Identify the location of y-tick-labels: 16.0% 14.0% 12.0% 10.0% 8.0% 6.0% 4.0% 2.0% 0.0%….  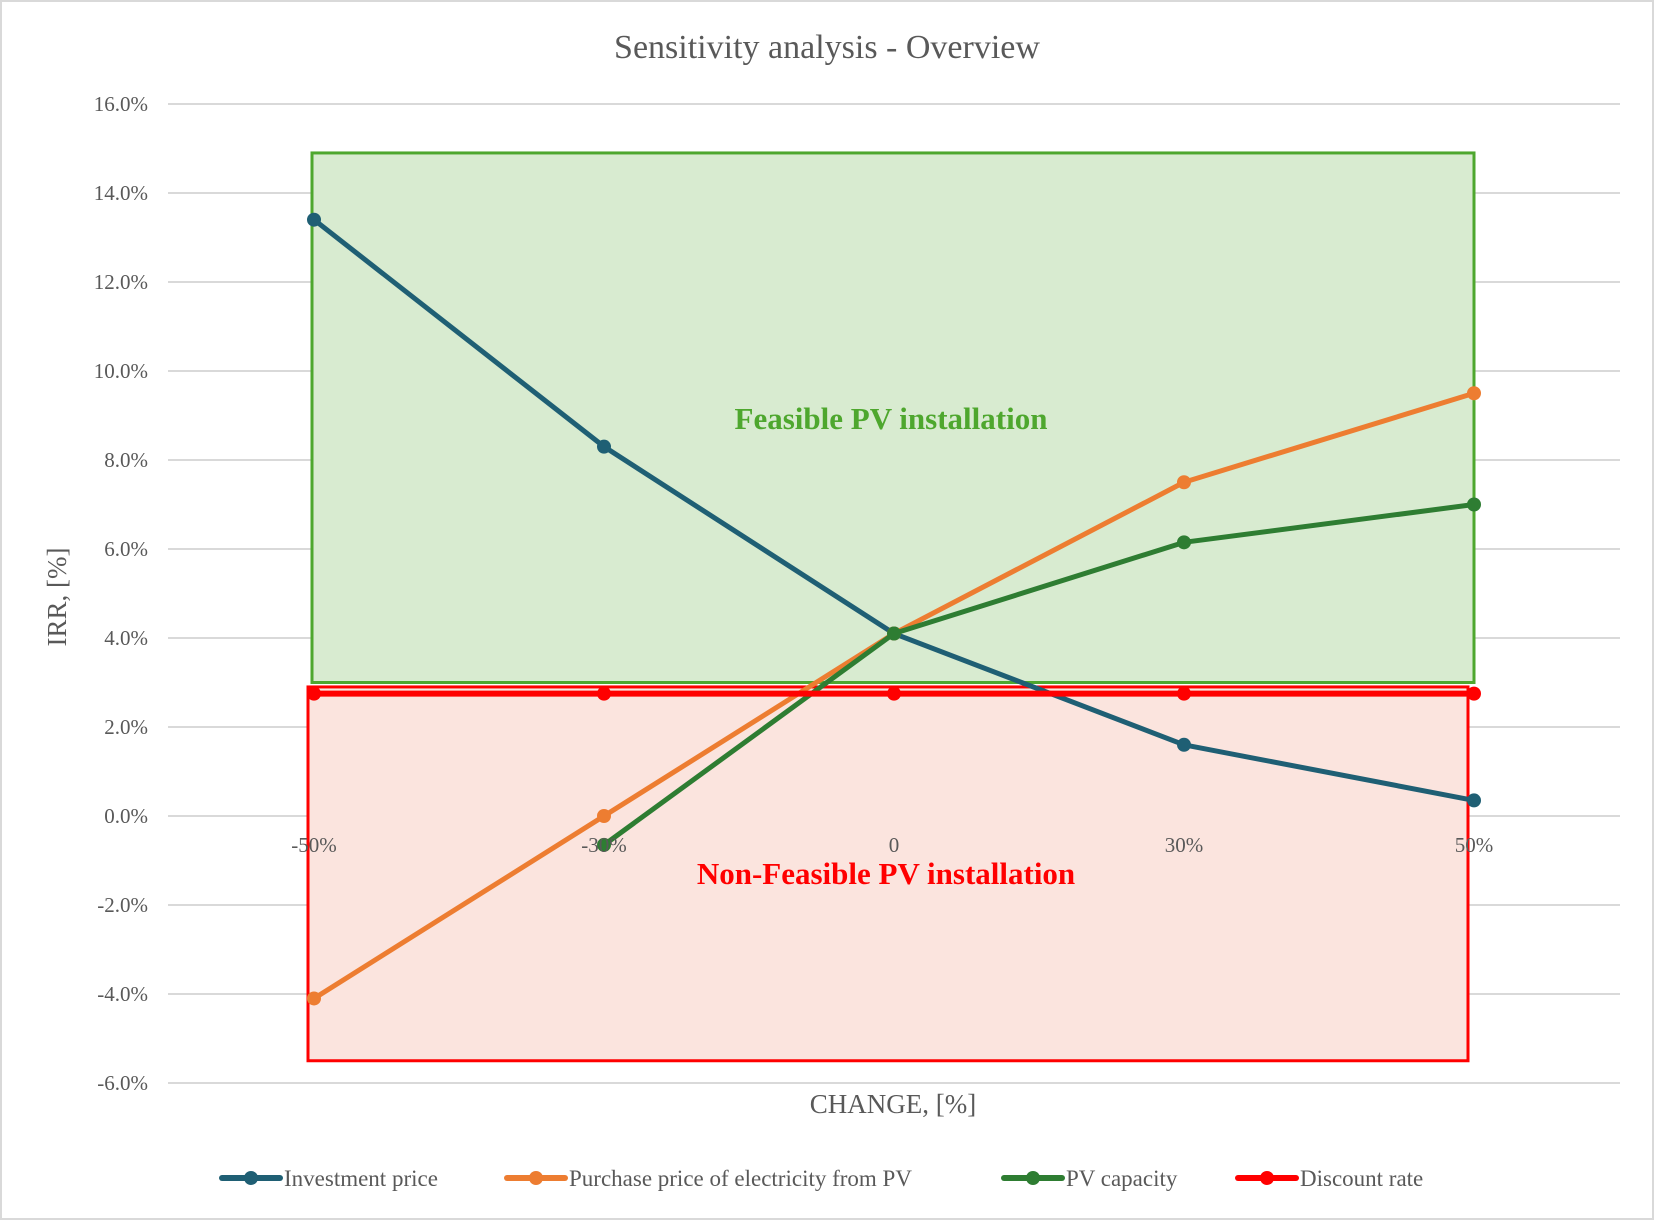
(121, 593).